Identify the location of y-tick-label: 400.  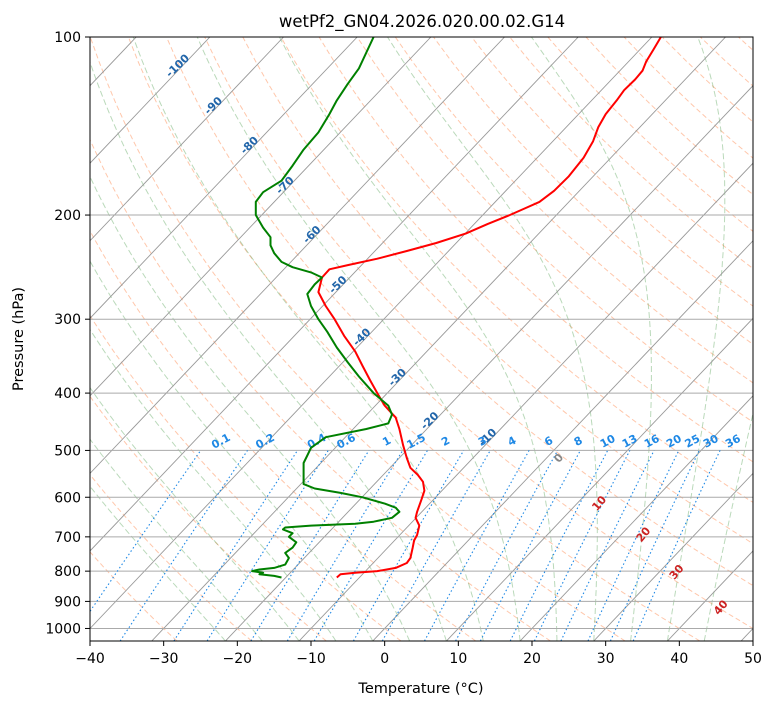
(67, 394).